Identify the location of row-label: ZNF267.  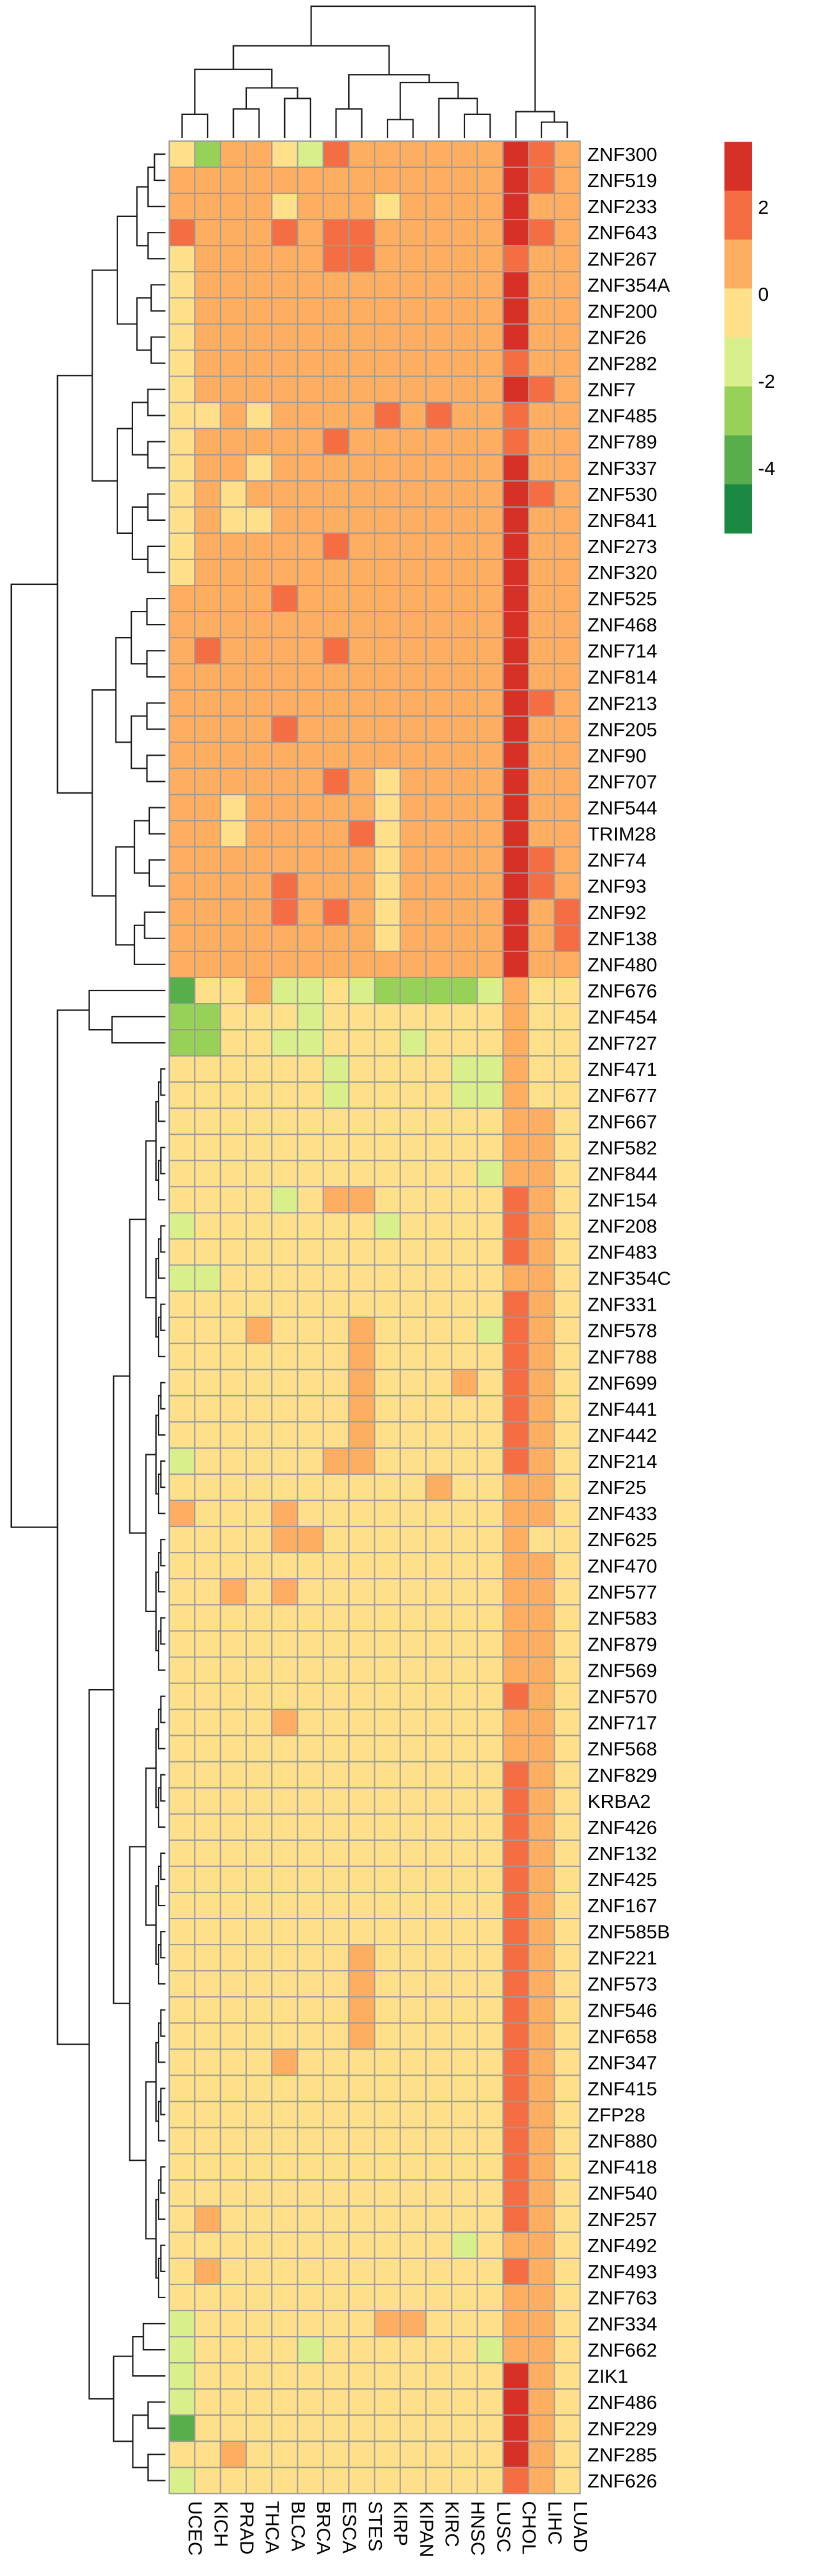
(622, 259).